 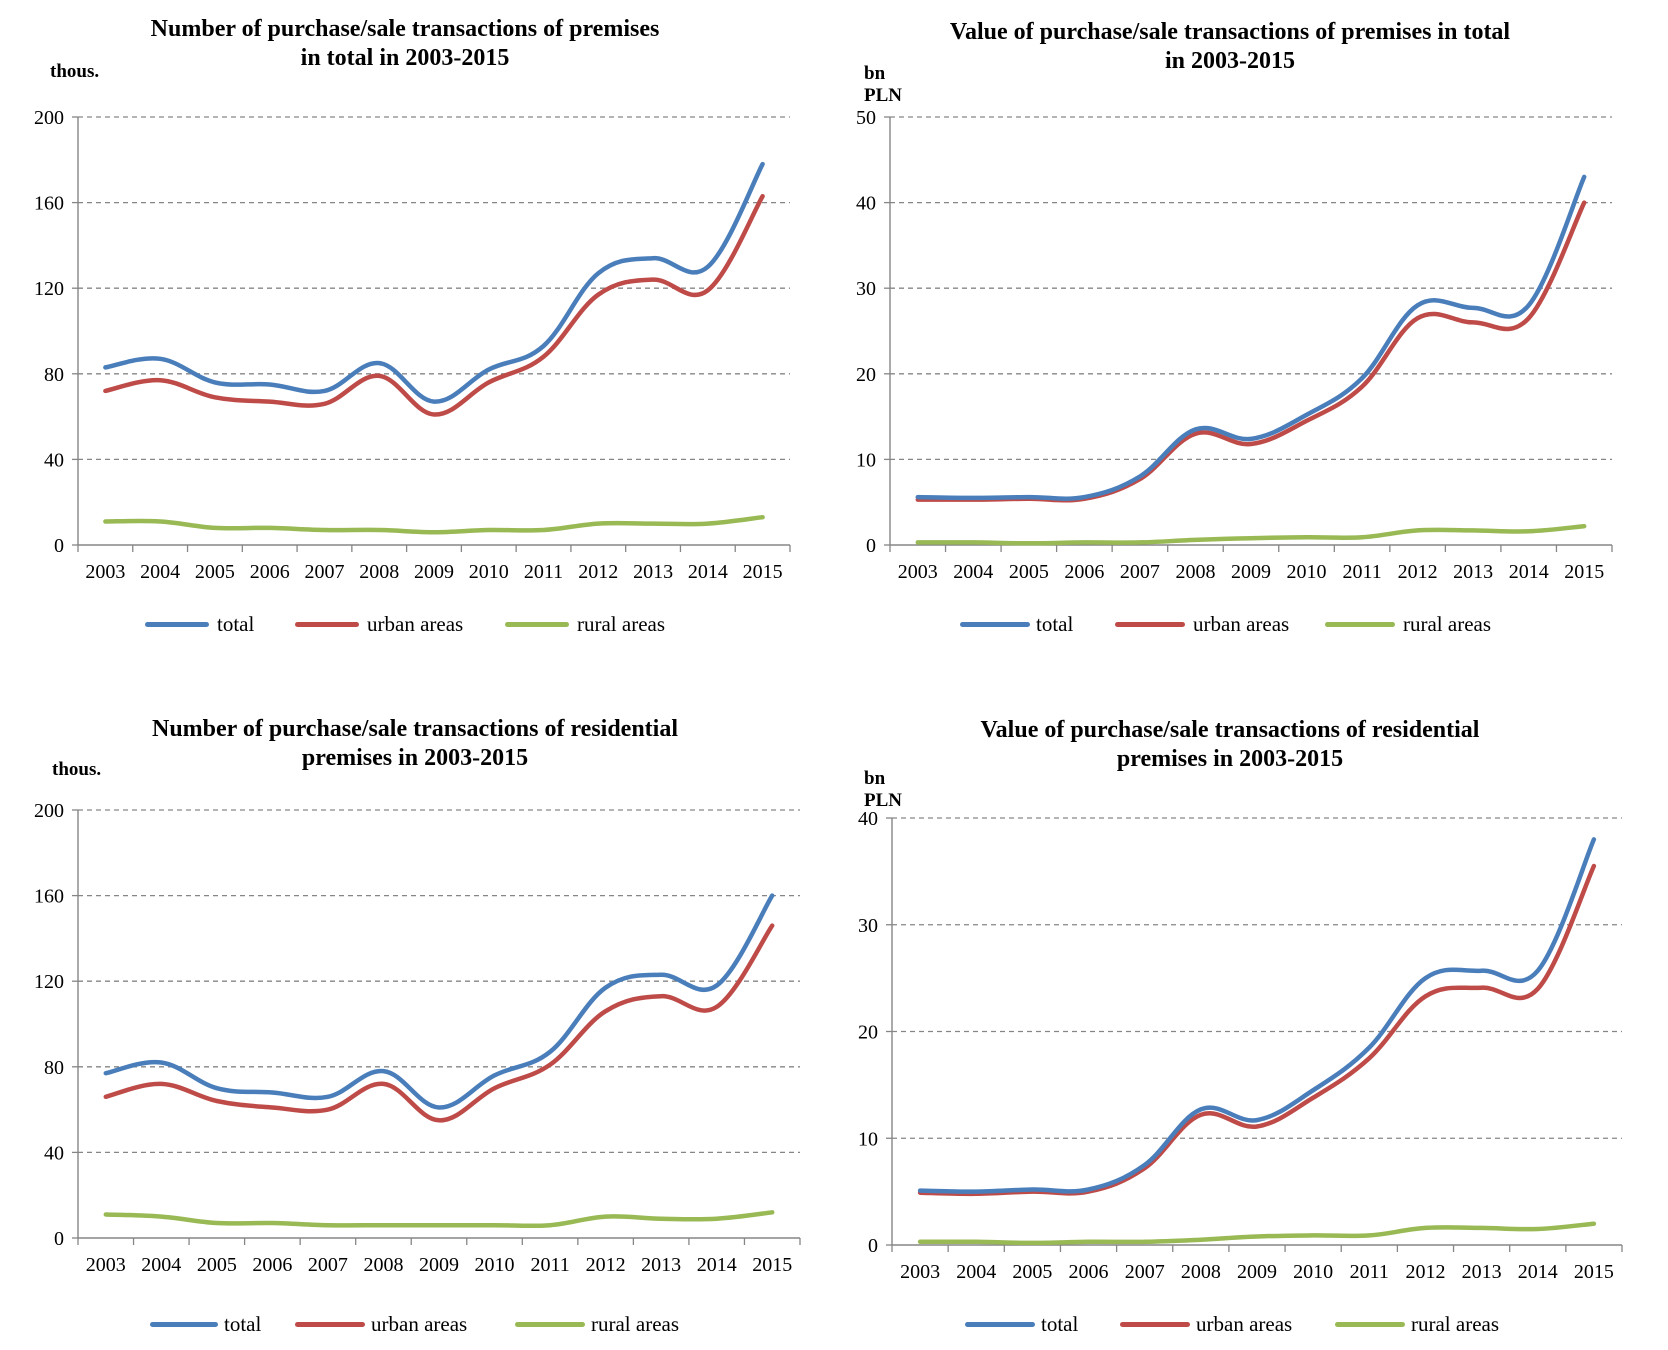 What do you see at coordinates (405, 58) in the screenshot?
I see `chart-title-line: in total in 2003-2015` at bounding box center [405, 58].